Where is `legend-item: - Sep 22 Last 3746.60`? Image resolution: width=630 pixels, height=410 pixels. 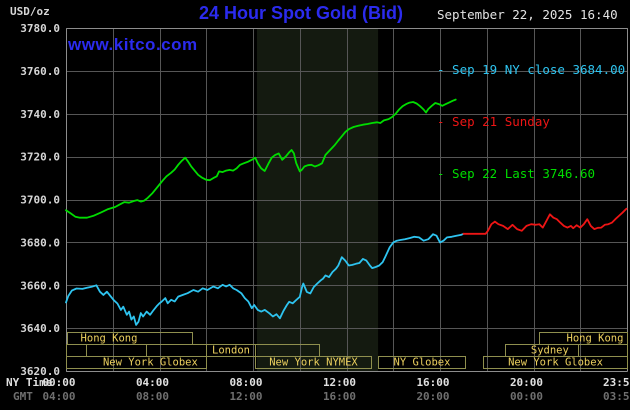
legend-item: - Sep 22 Last 3746.60 is located at coordinates (516, 173).